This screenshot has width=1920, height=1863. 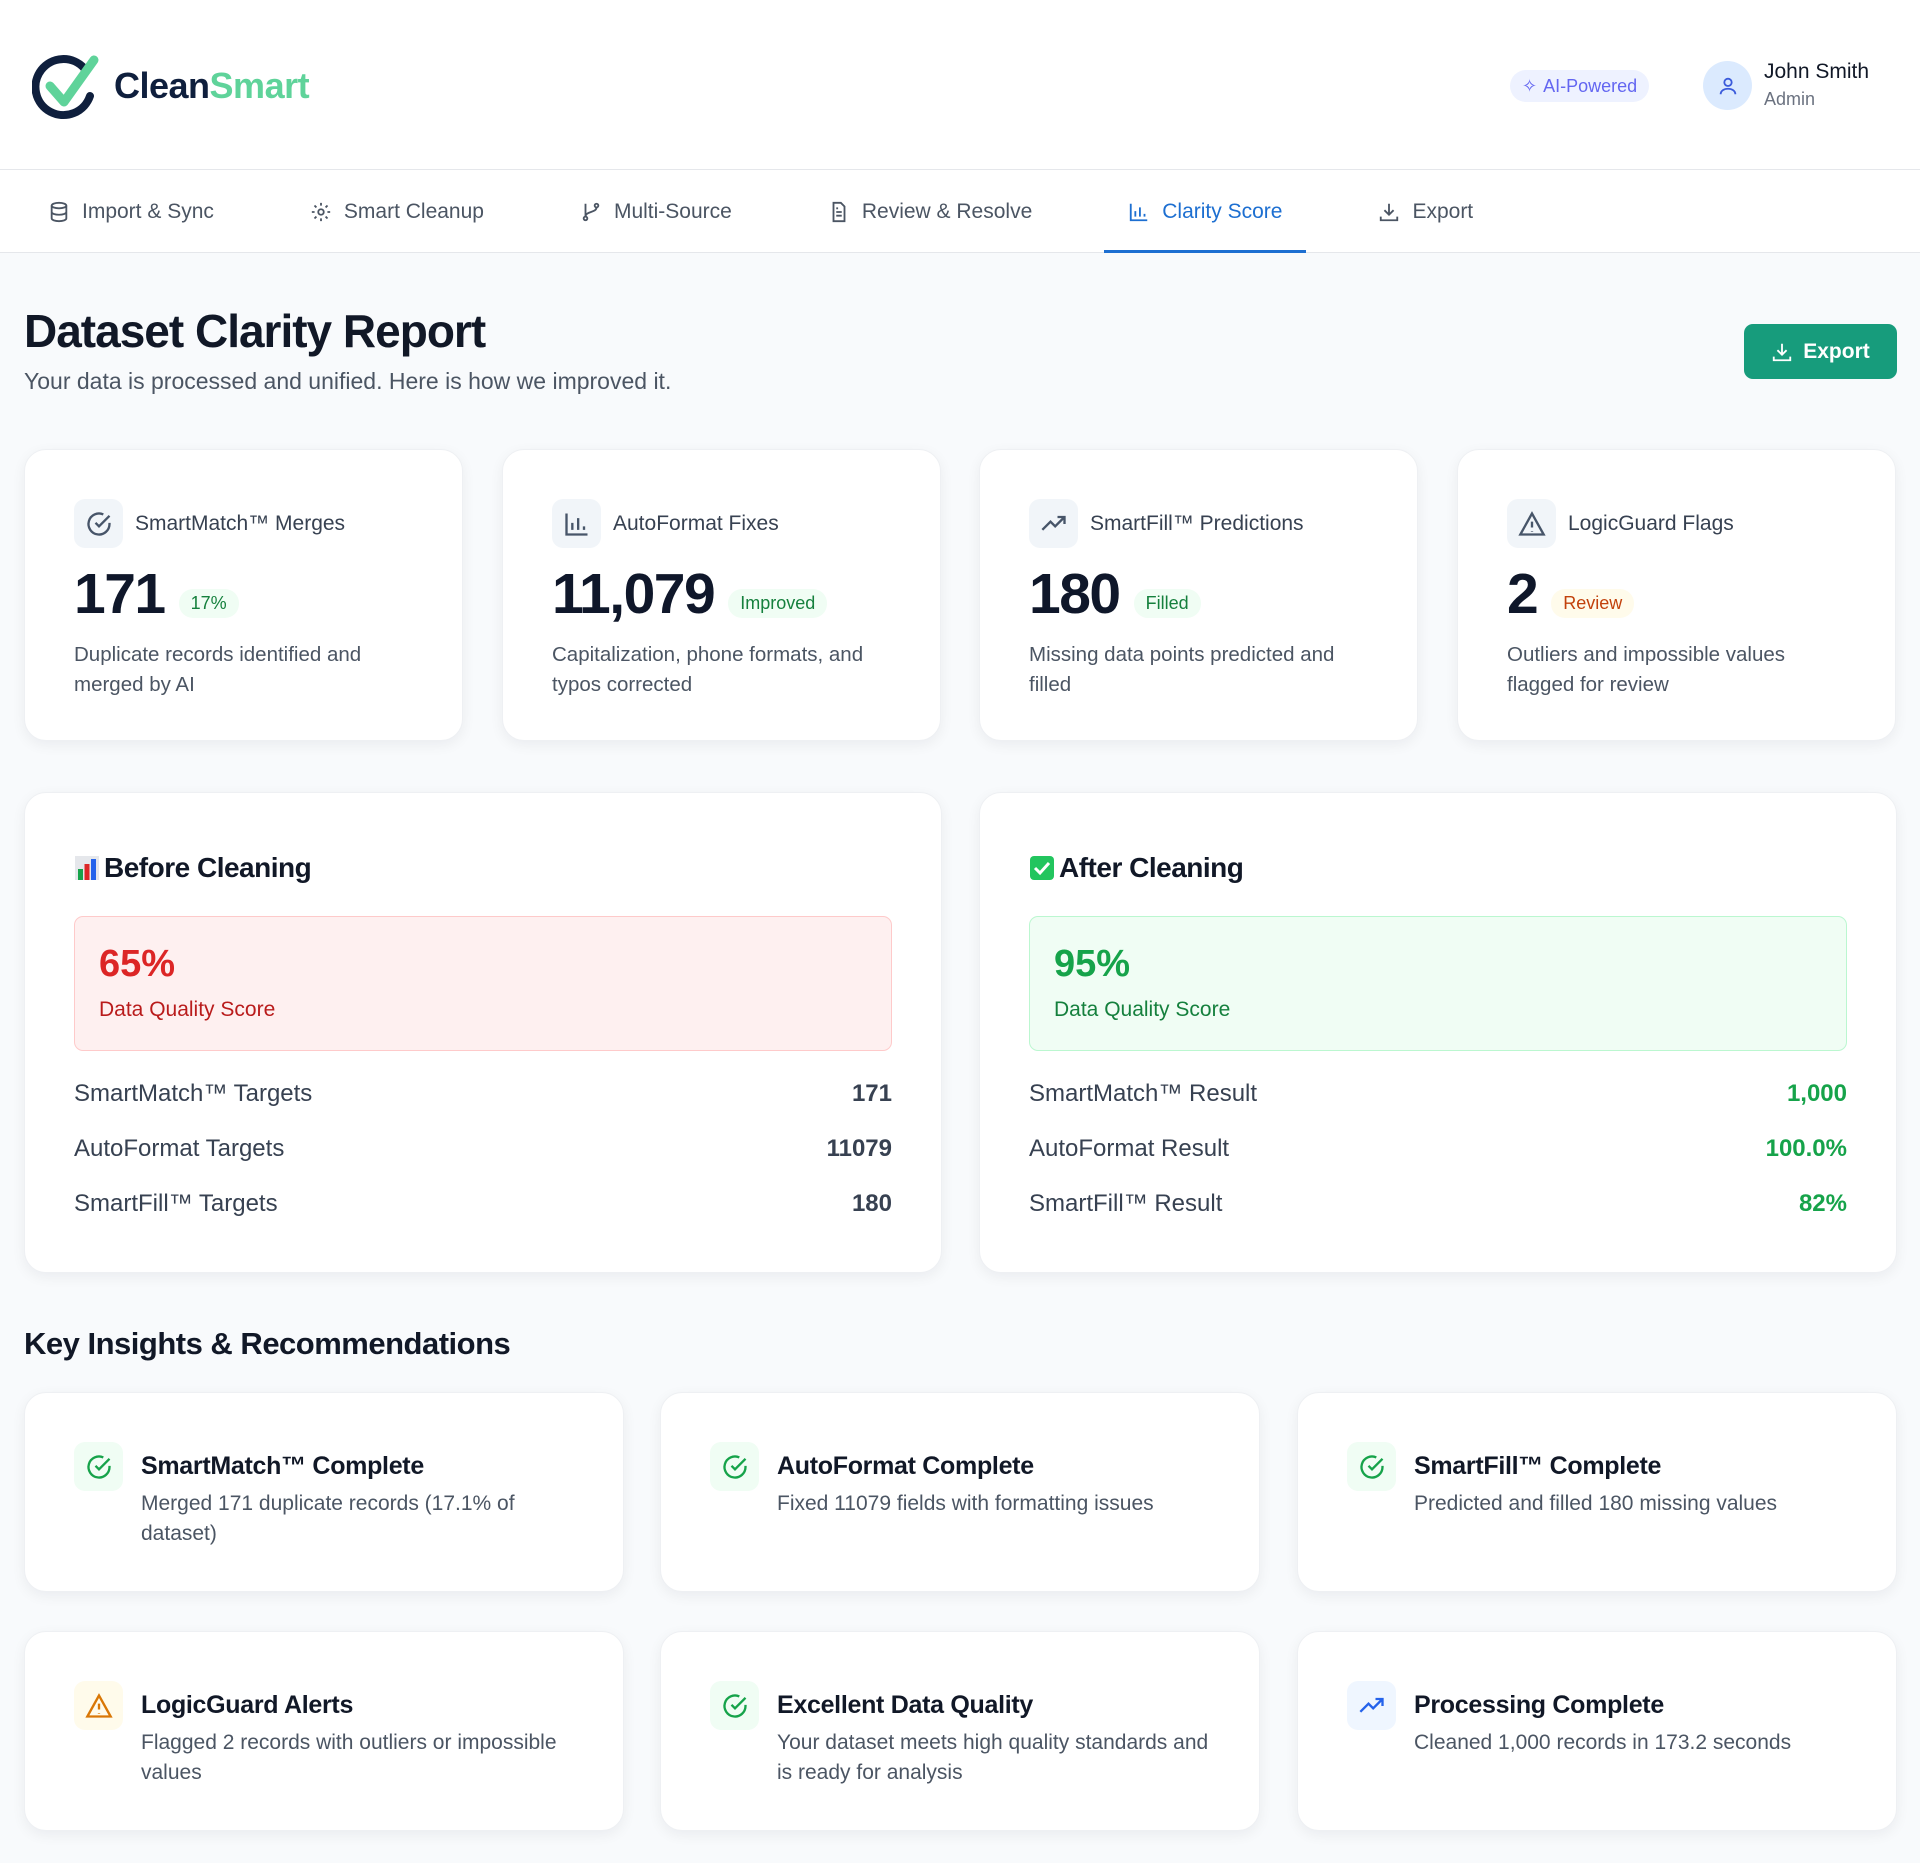 What do you see at coordinates (120, 594) in the screenshot?
I see `stat-value: 171` at bounding box center [120, 594].